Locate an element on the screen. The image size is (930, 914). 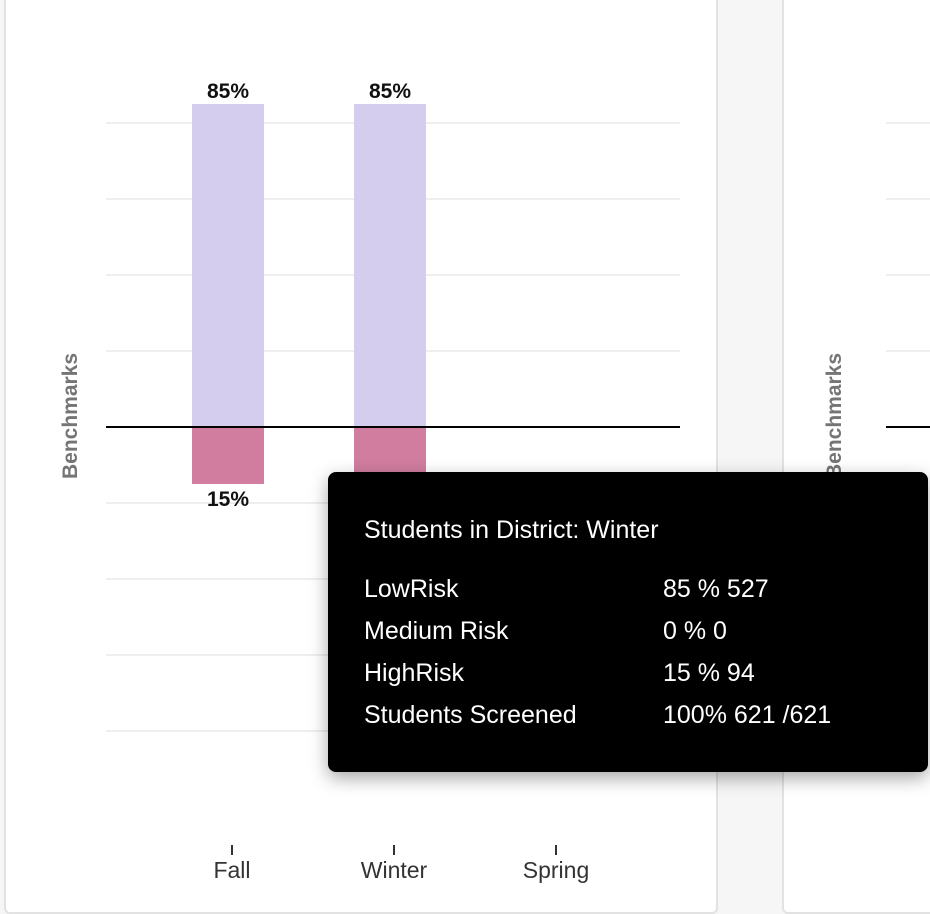
x-tick-label: Winter is located at coordinates (394, 870).